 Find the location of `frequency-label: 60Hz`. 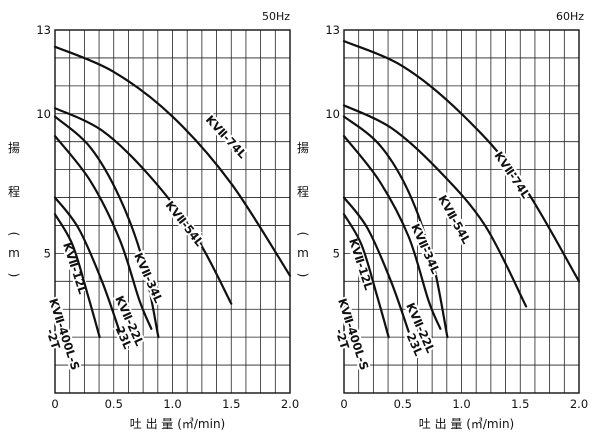

frequency-label: 60Hz is located at coordinates (570, 16).